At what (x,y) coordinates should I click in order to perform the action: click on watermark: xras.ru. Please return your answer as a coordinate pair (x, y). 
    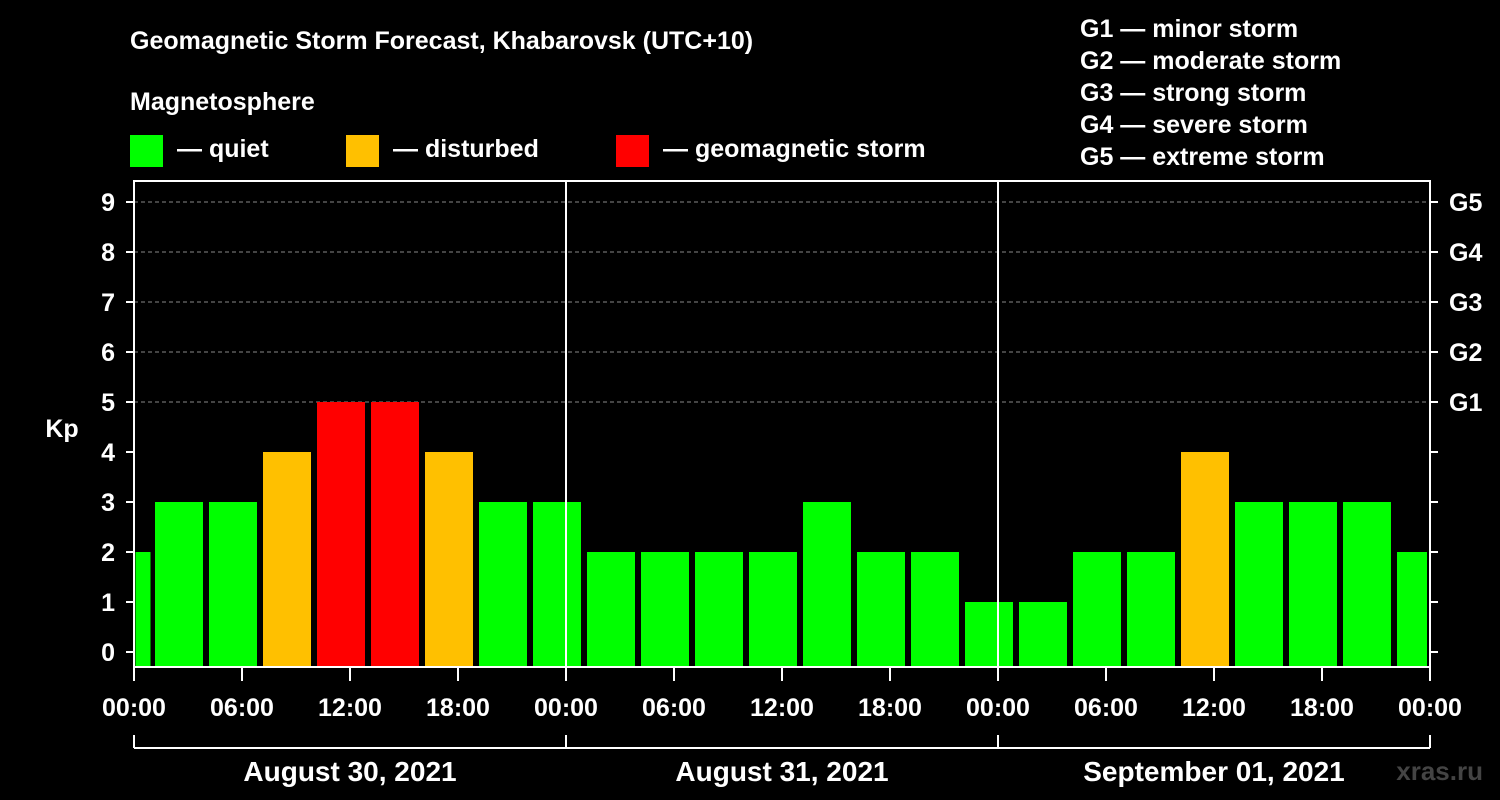
    Looking at the image, I should click on (1439, 771).